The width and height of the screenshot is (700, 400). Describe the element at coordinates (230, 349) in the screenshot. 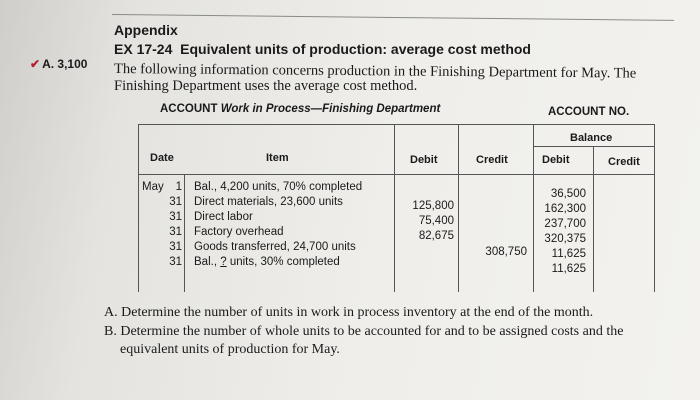

I see `question-b-line-2: equivalent units of production for May.` at that location.